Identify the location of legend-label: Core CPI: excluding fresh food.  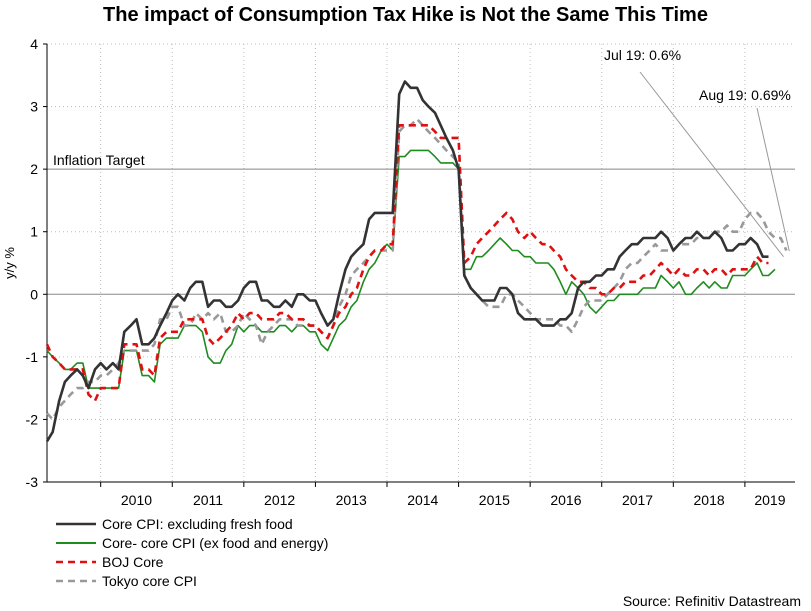
(197, 523).